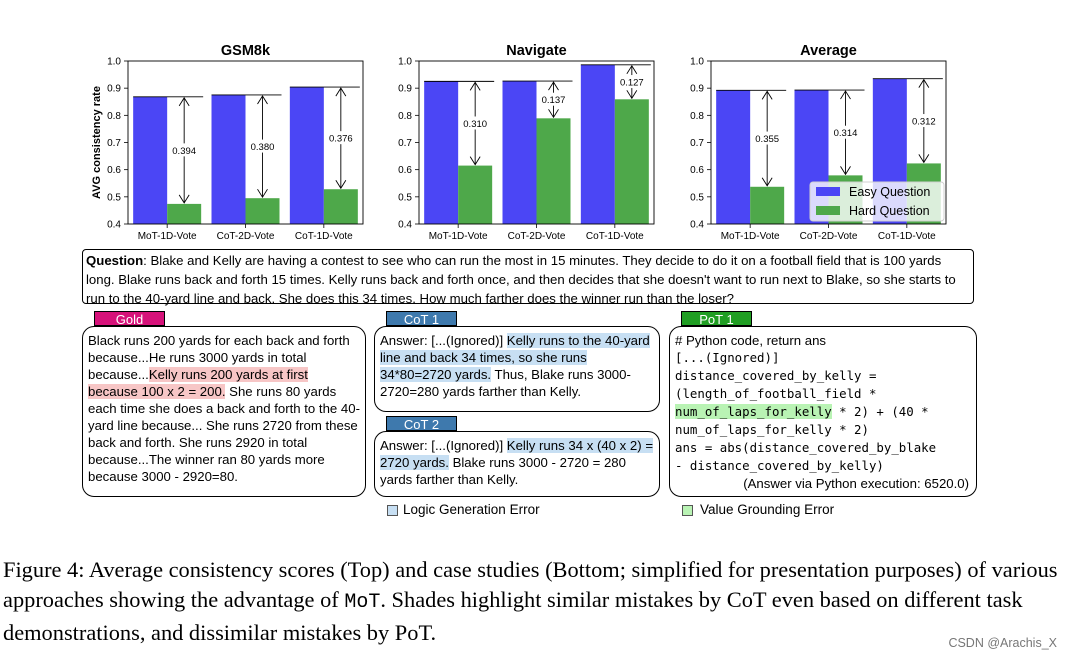 The height and width of the screenshot is (661, 1073). I want to click on chart-title: GSM8k, so click(246, 51).